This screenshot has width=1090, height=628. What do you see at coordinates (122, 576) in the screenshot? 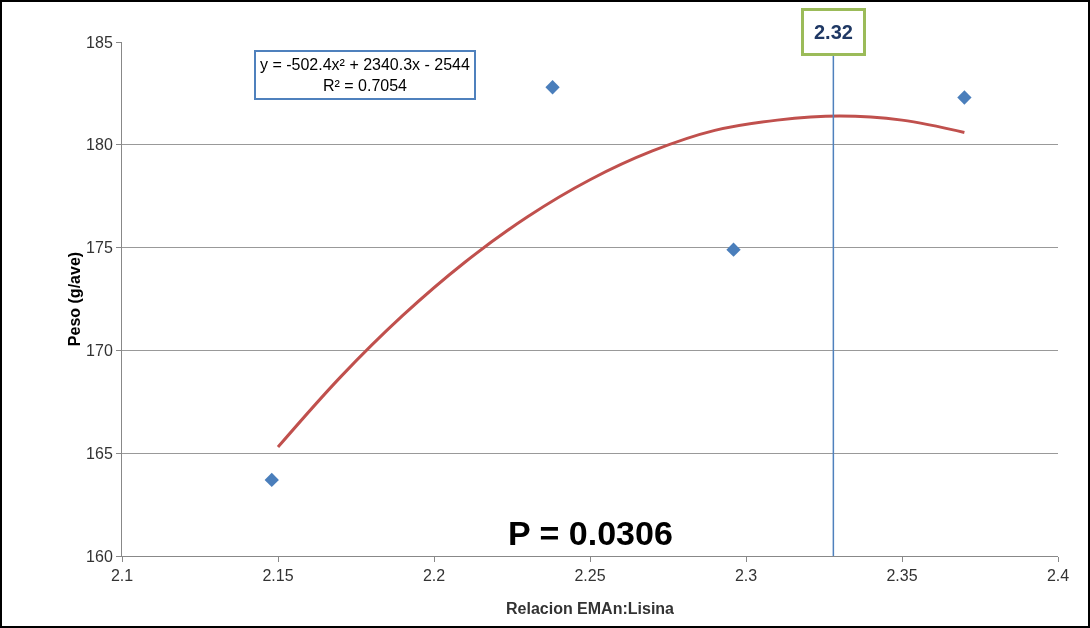
I see `x-tick-label: 2.1` at bounding box center [122, 576].